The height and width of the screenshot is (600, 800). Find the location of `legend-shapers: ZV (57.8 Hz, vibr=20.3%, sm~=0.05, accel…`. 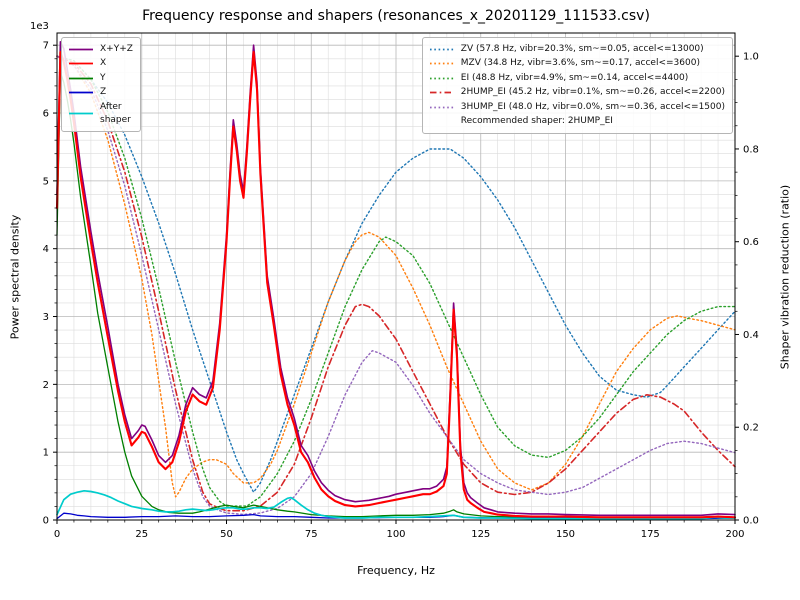

legend-shapers: ZV (57.8 Hz, vibr=20.3%, sm~=0.05, accel… is located at coordinates (577, 85).